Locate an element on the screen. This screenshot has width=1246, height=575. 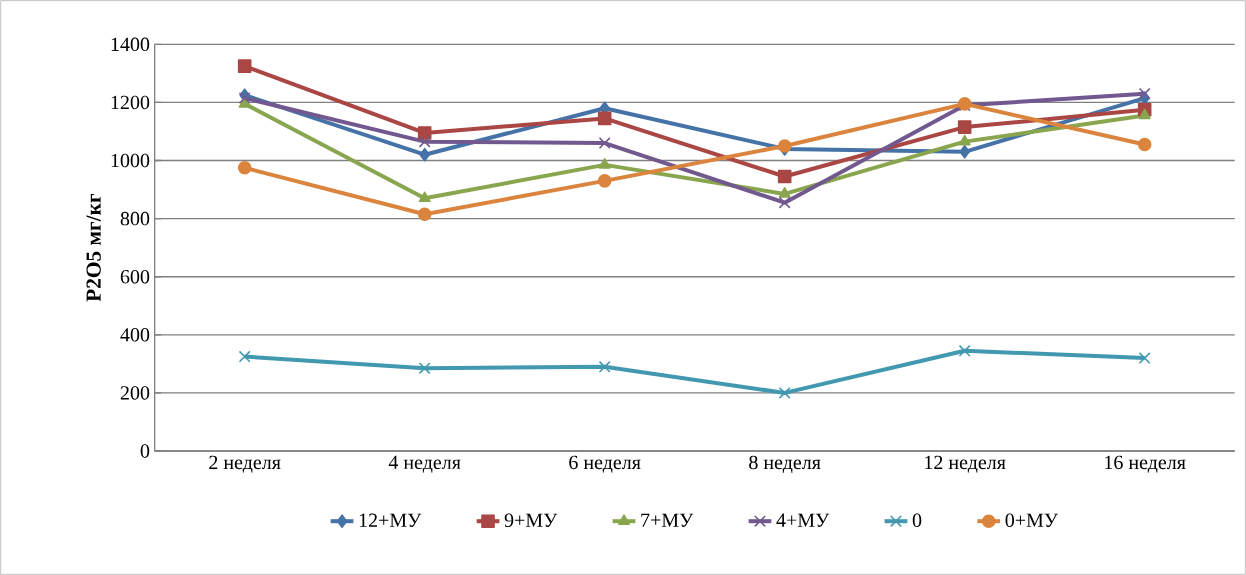
y-tick-label: 200 is located at coordinates (135, 393).